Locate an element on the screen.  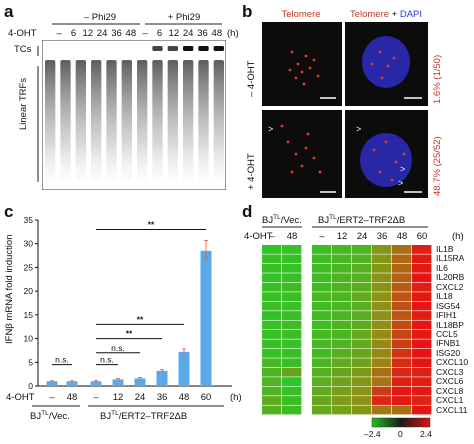
lane-label: 24 is located at coordinates (102, 33).